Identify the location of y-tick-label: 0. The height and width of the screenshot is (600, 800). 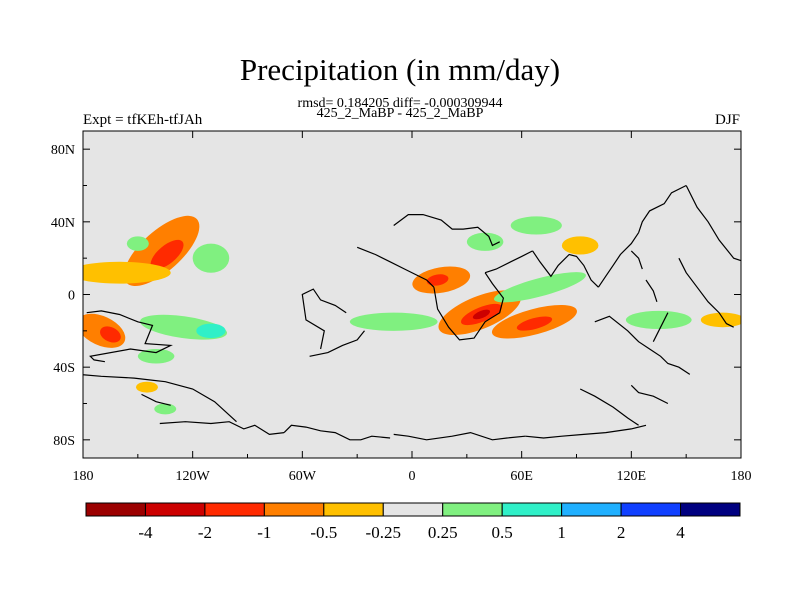
(71, 296).